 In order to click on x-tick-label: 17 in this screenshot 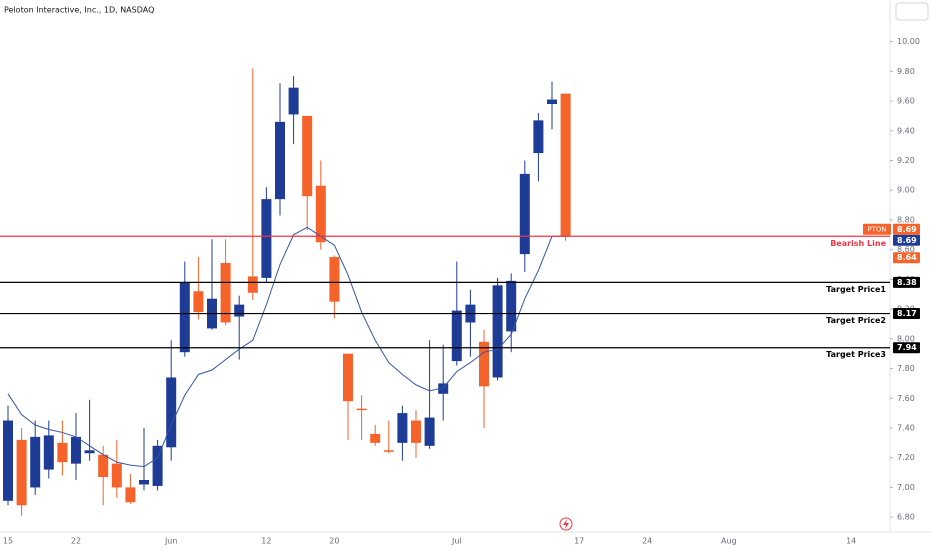, I will do `click(579, 541)`.